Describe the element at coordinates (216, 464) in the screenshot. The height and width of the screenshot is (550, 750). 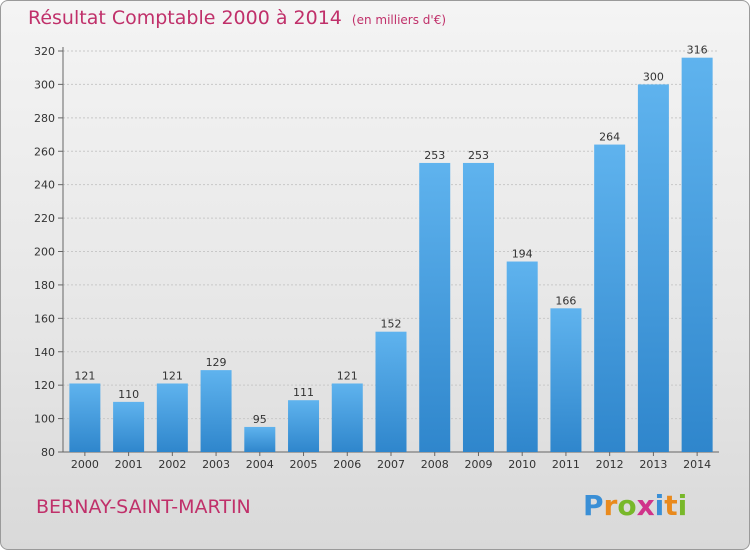
I see `x-tick-label: 2003` at that location.